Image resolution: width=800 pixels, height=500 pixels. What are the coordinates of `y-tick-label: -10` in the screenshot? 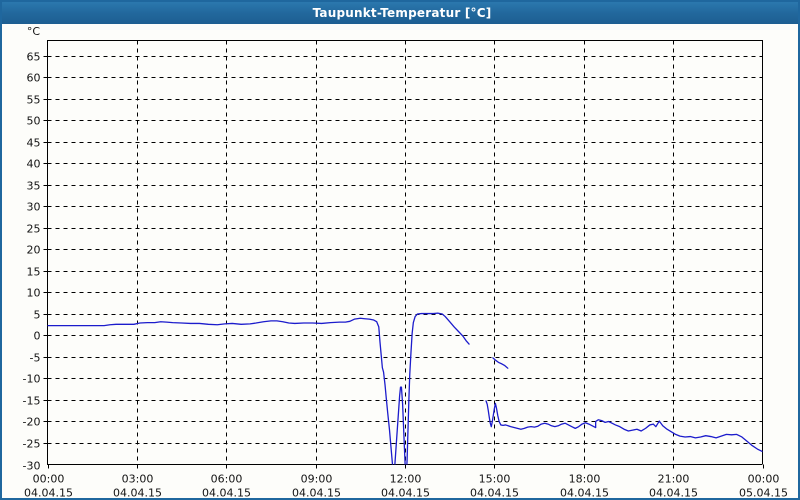 It's located at (32, 379).